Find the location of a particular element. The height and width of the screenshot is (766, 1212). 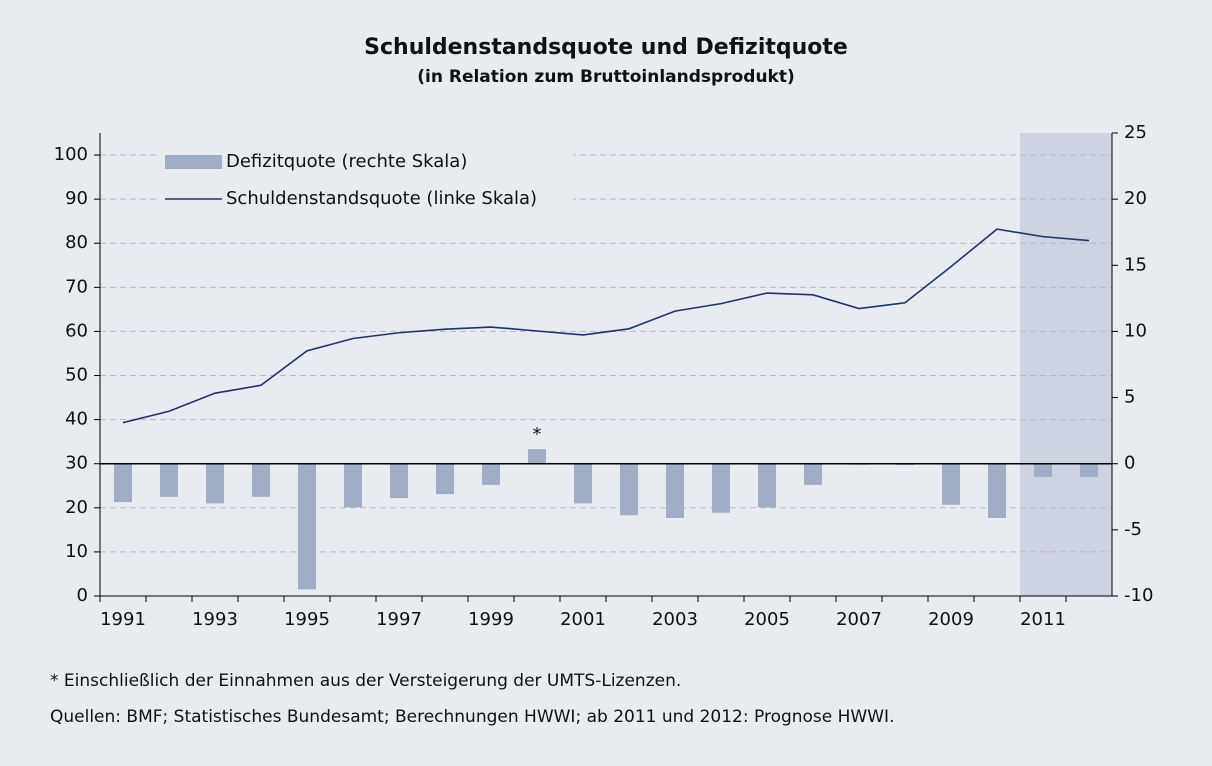

y-tick-label: 30 is located at coordinates (76, 463).